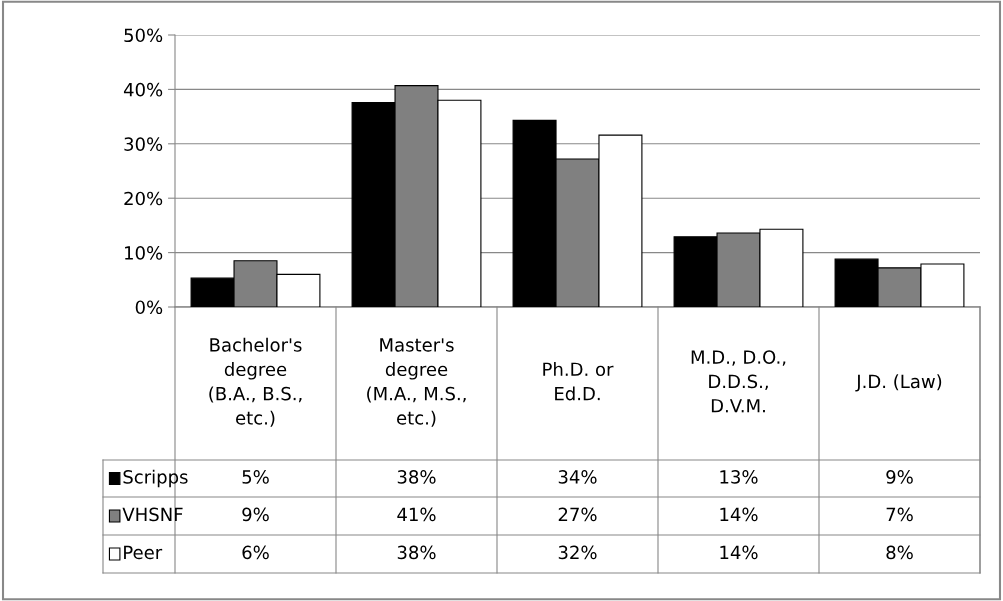 Image resolution: width=1003 pixels, height=601 pixels. What do you see at coordinates (899, 552) in the screenshot?
I see `data-label: 8%` at bounding box center [899, 552].